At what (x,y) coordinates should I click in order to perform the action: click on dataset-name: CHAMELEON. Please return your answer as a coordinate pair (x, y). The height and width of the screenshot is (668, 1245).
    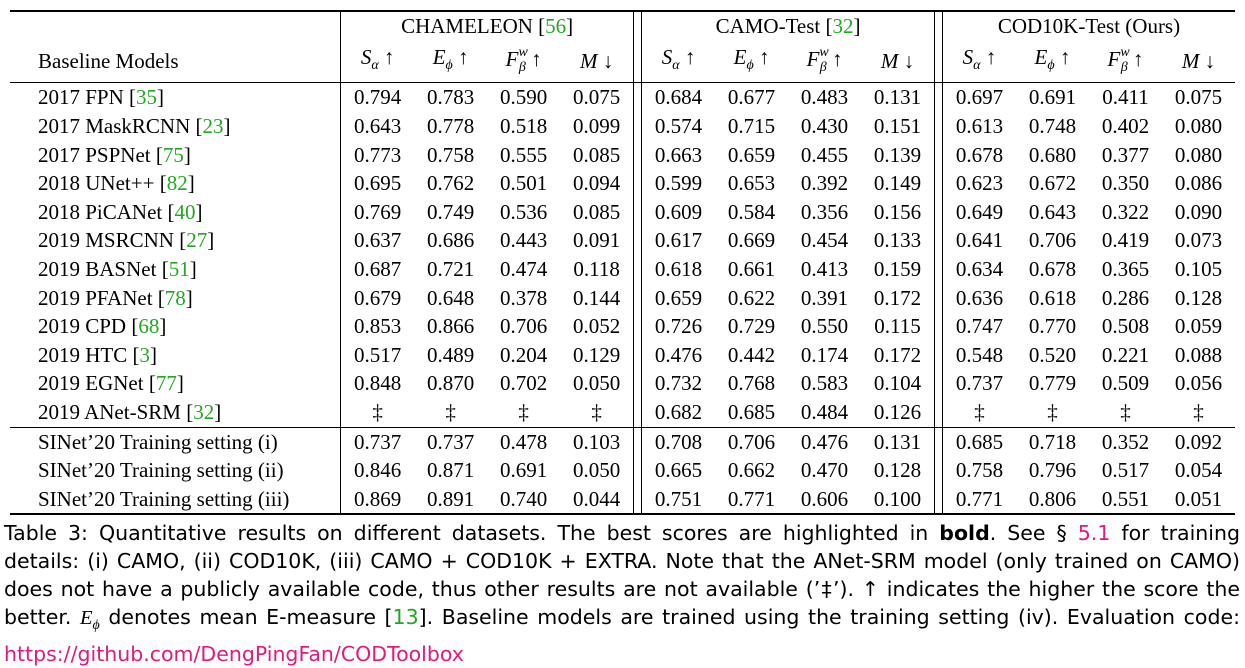
    Looking at the image, I should click on (467, 26).